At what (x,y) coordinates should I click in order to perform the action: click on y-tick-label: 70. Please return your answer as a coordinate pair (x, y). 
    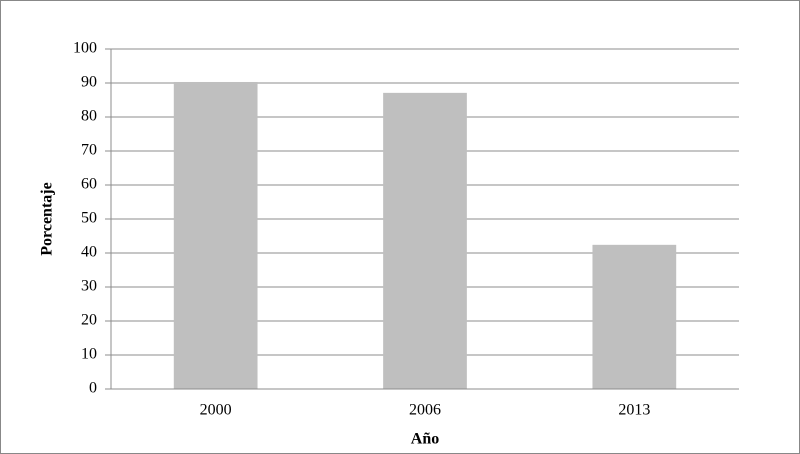
    Looking at the image, I should click on (89, 150).